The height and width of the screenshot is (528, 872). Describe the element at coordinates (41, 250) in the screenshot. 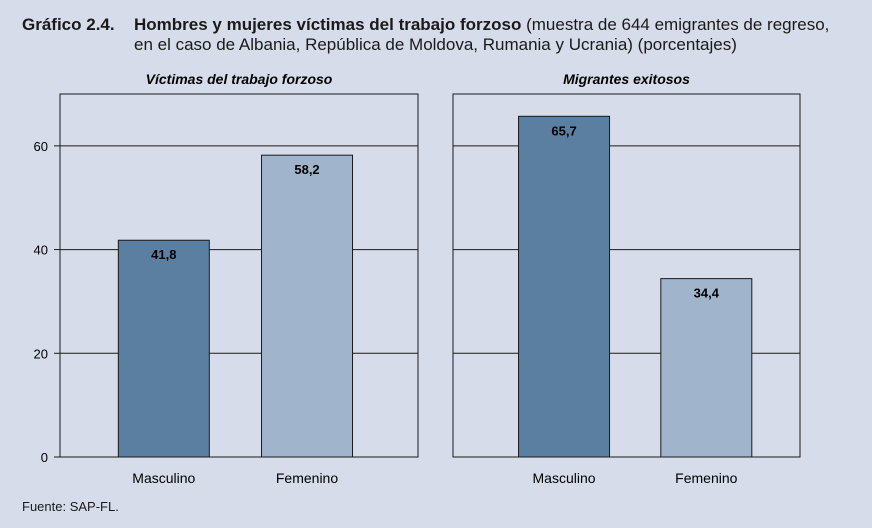

I see `y-tick-label: 40` at that location.